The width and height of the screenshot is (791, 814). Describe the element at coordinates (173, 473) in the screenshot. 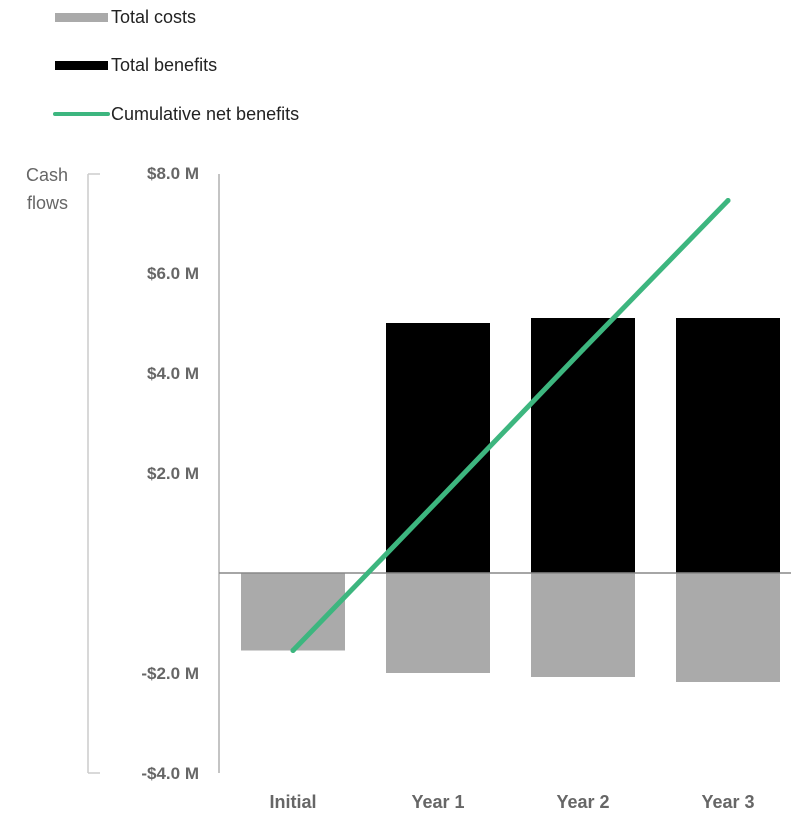

I see `y-tick-label: $2.0 M` at that location.